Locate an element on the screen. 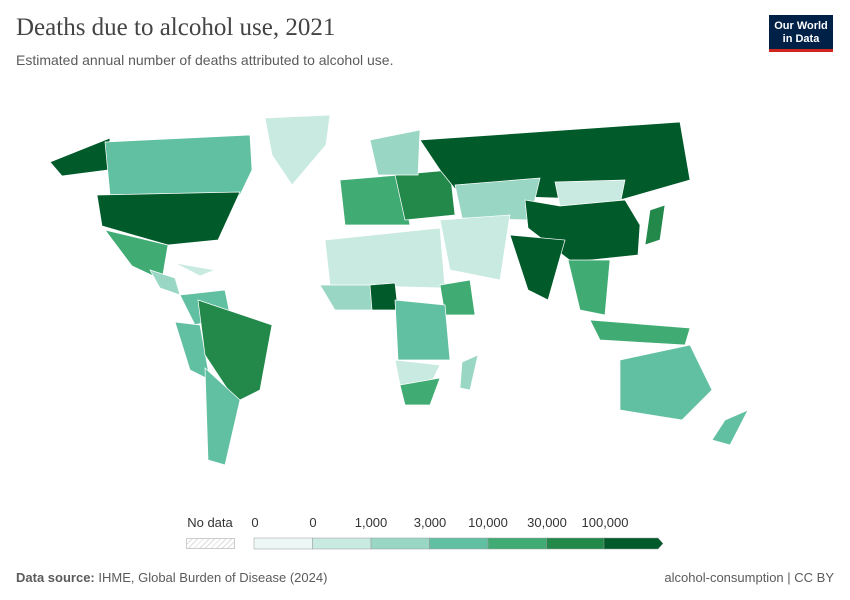  country-nigeria is located at coordinates (384, 296).